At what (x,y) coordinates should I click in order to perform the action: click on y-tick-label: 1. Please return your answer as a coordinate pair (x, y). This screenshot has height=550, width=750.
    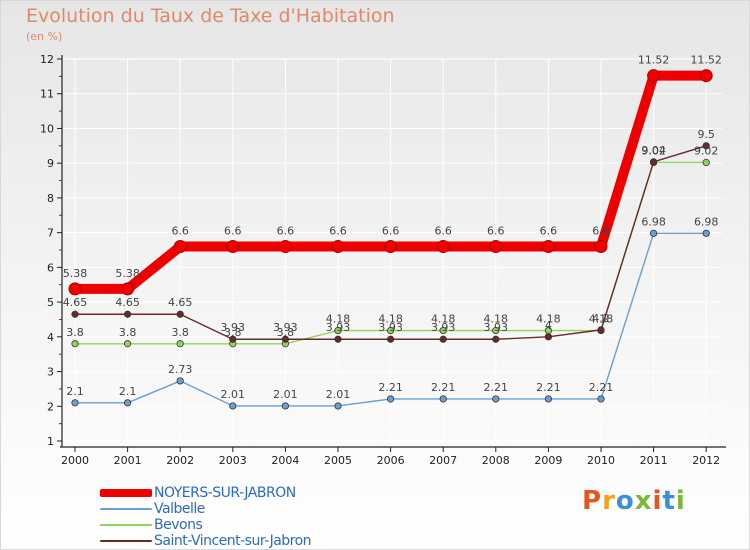
    Looking at the image, I should click on (50, 441).